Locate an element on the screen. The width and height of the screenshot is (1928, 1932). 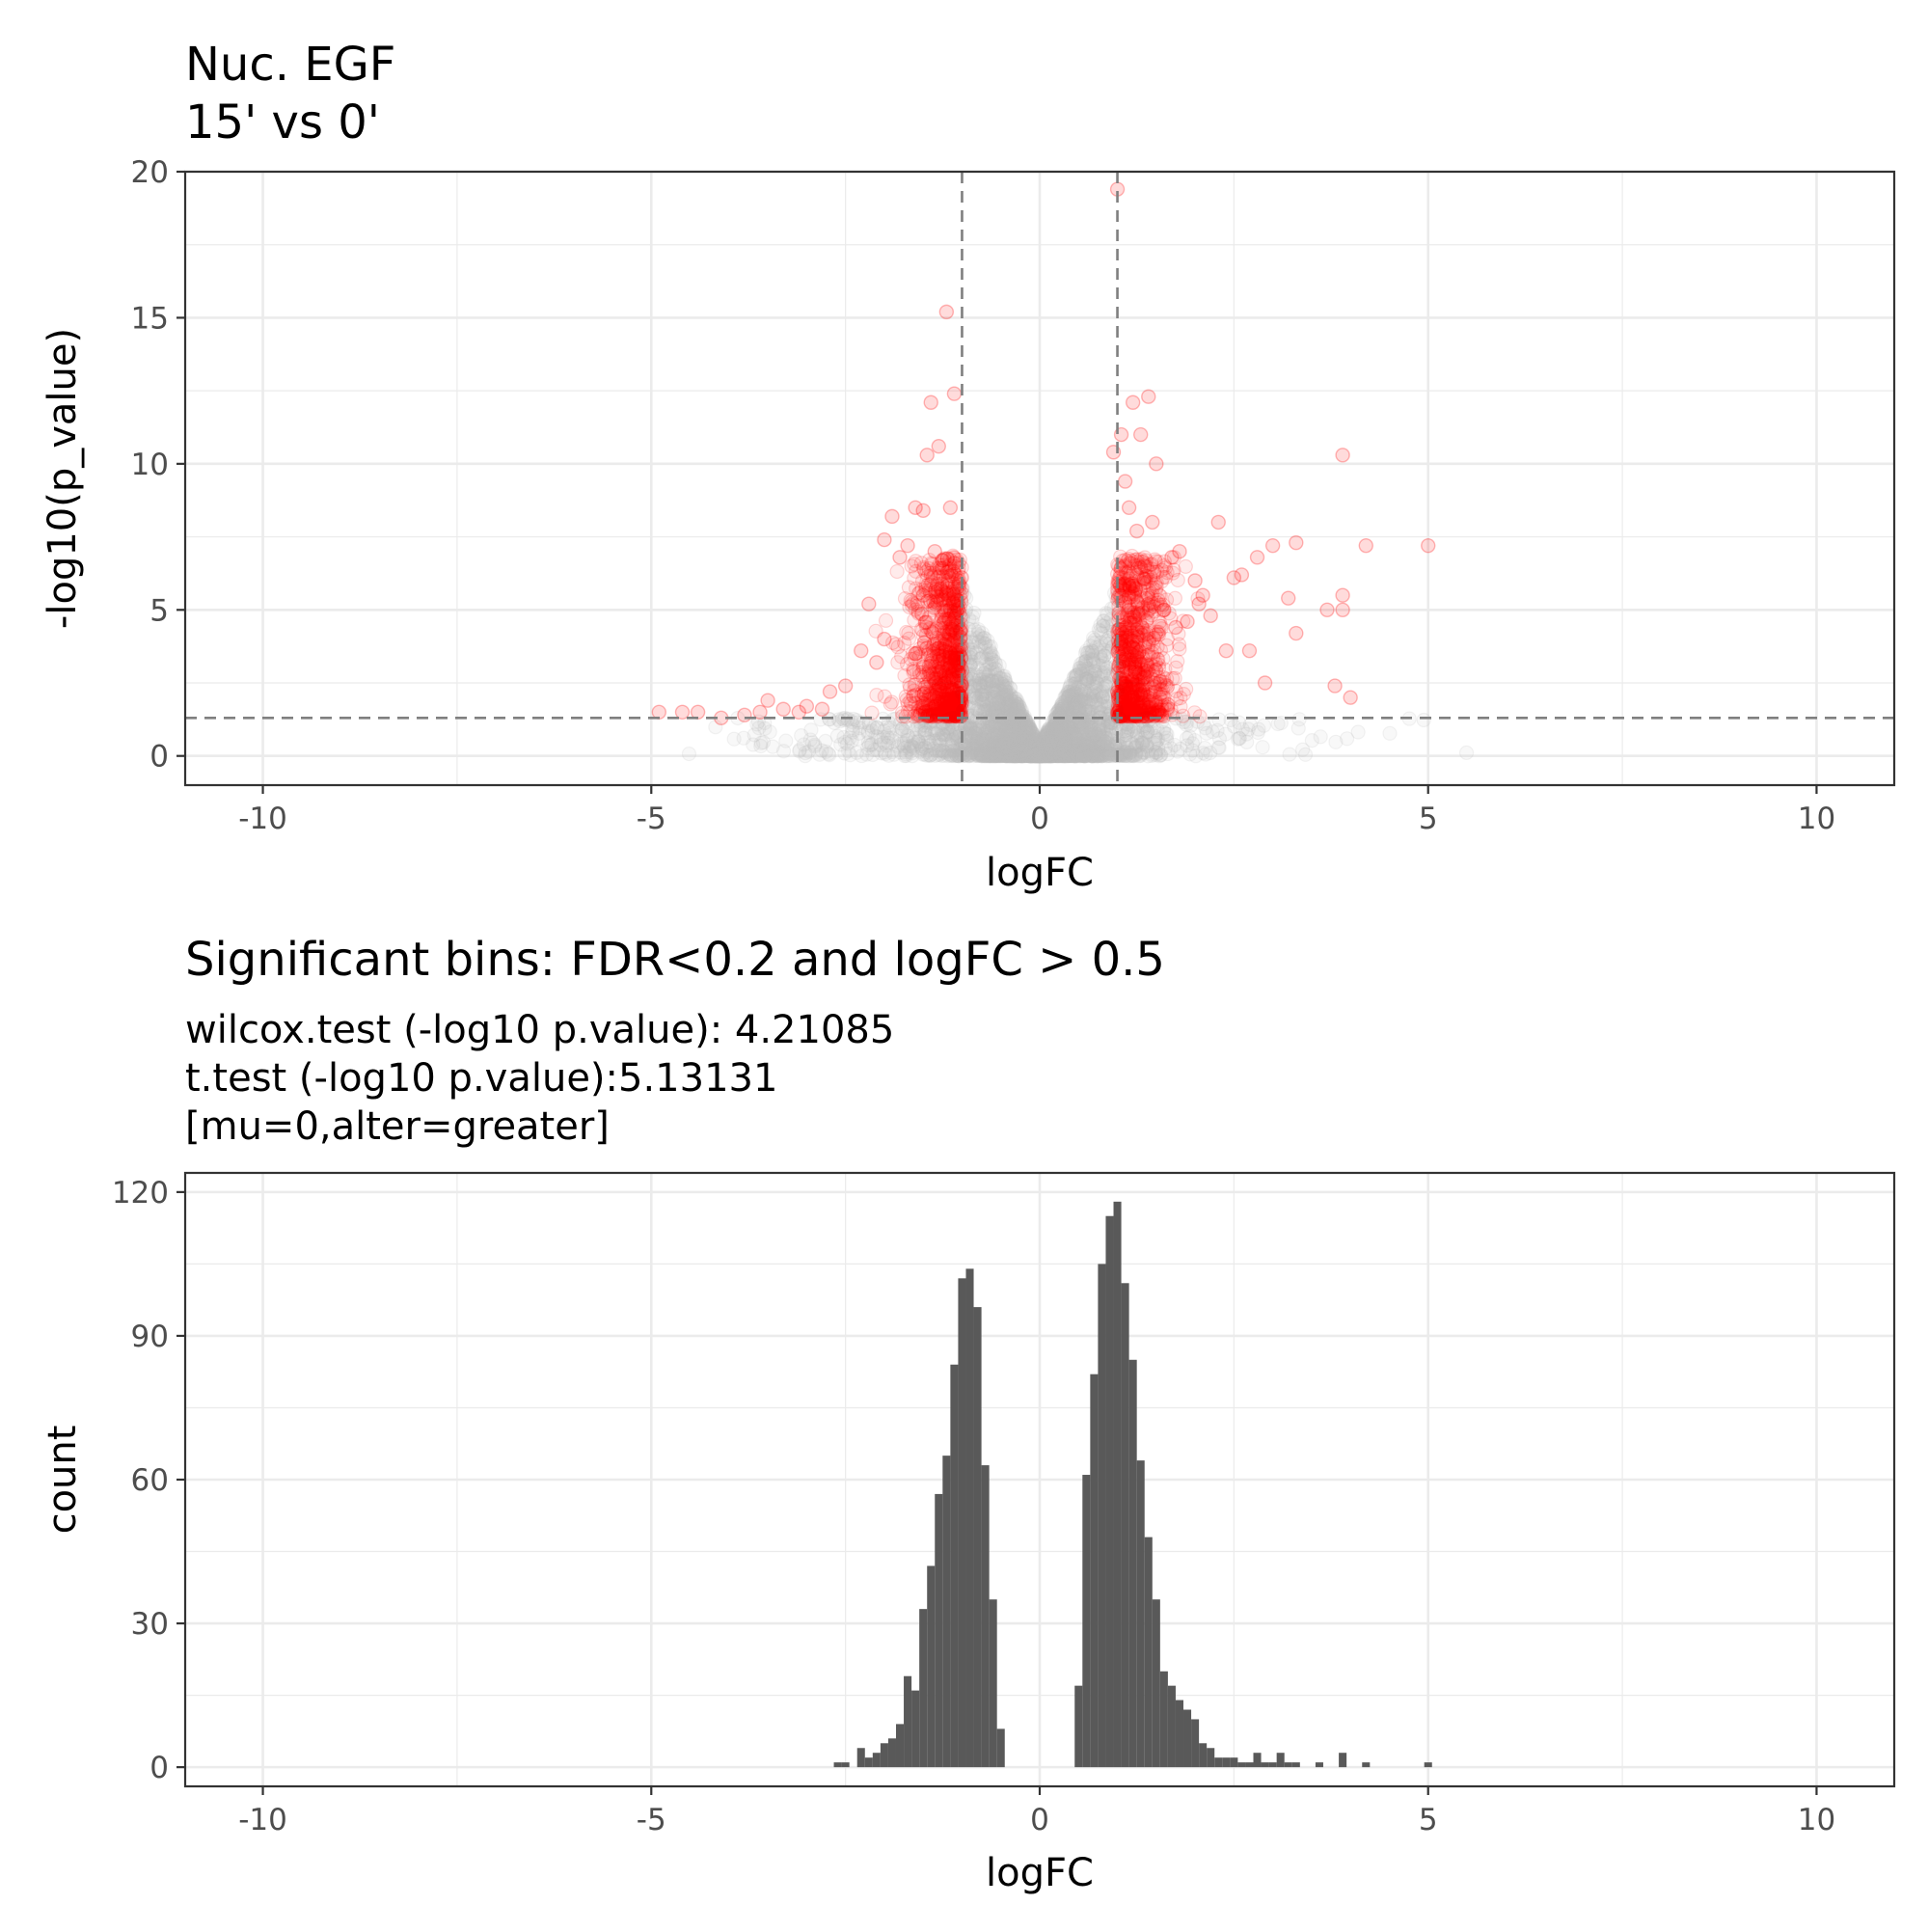
volcano-title: Nuc. EGF is located at coordinates (290, 65).